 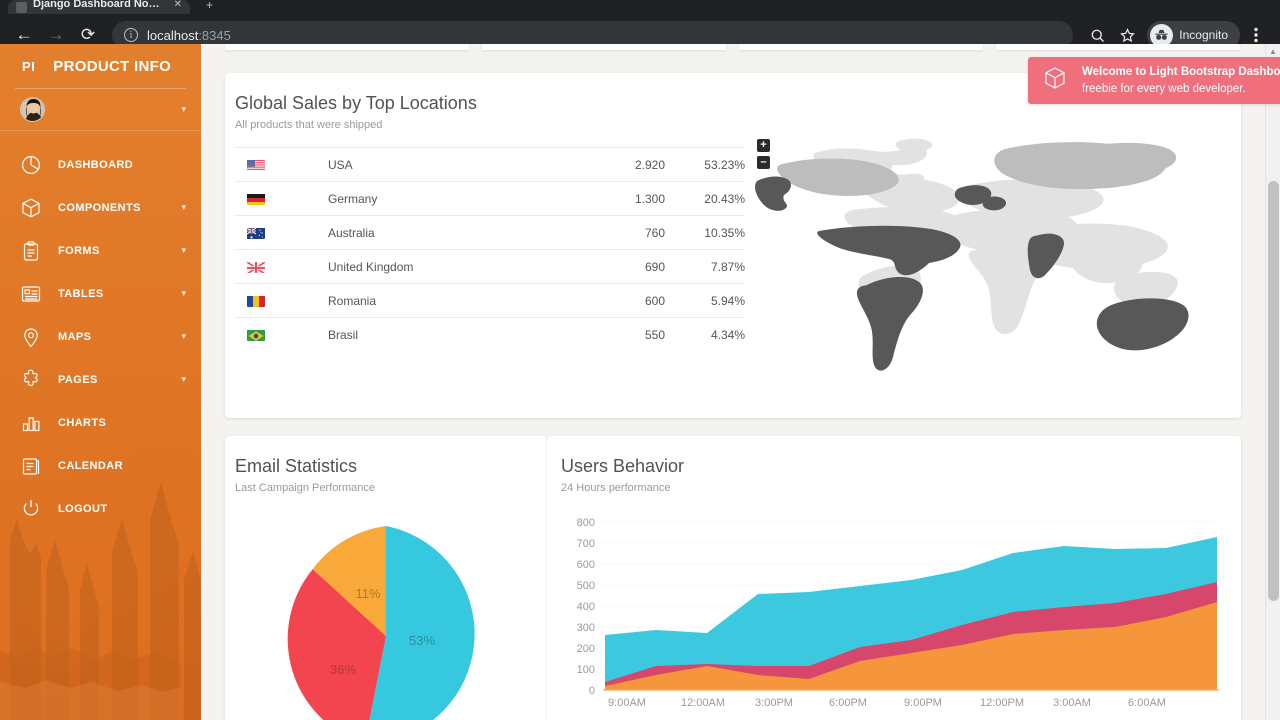 I want to click on chevron-up-icon: ▲, so click(x=1273, y=51).